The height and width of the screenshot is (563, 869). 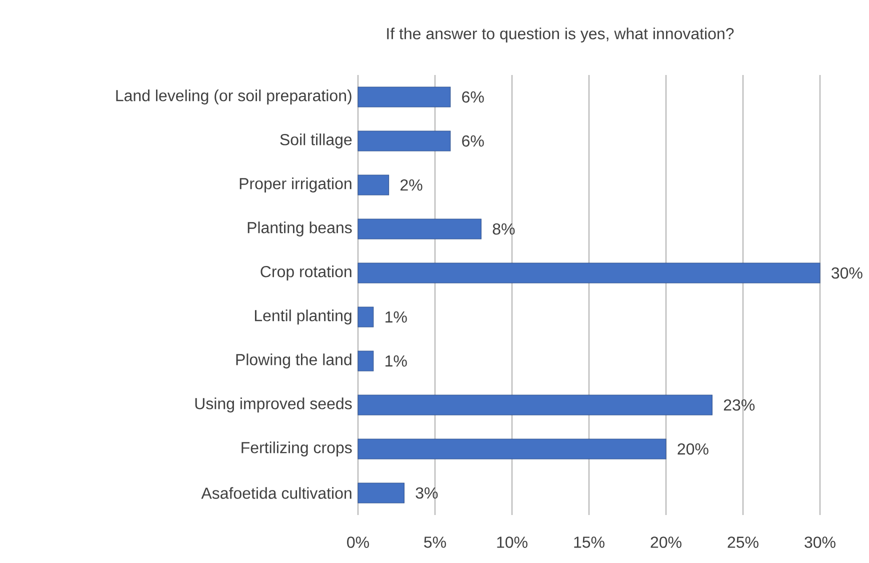 What do you see at coordinates (693, 449) in the screenshot?
I see `data-label: 20%` at bounding box center [693, 449].